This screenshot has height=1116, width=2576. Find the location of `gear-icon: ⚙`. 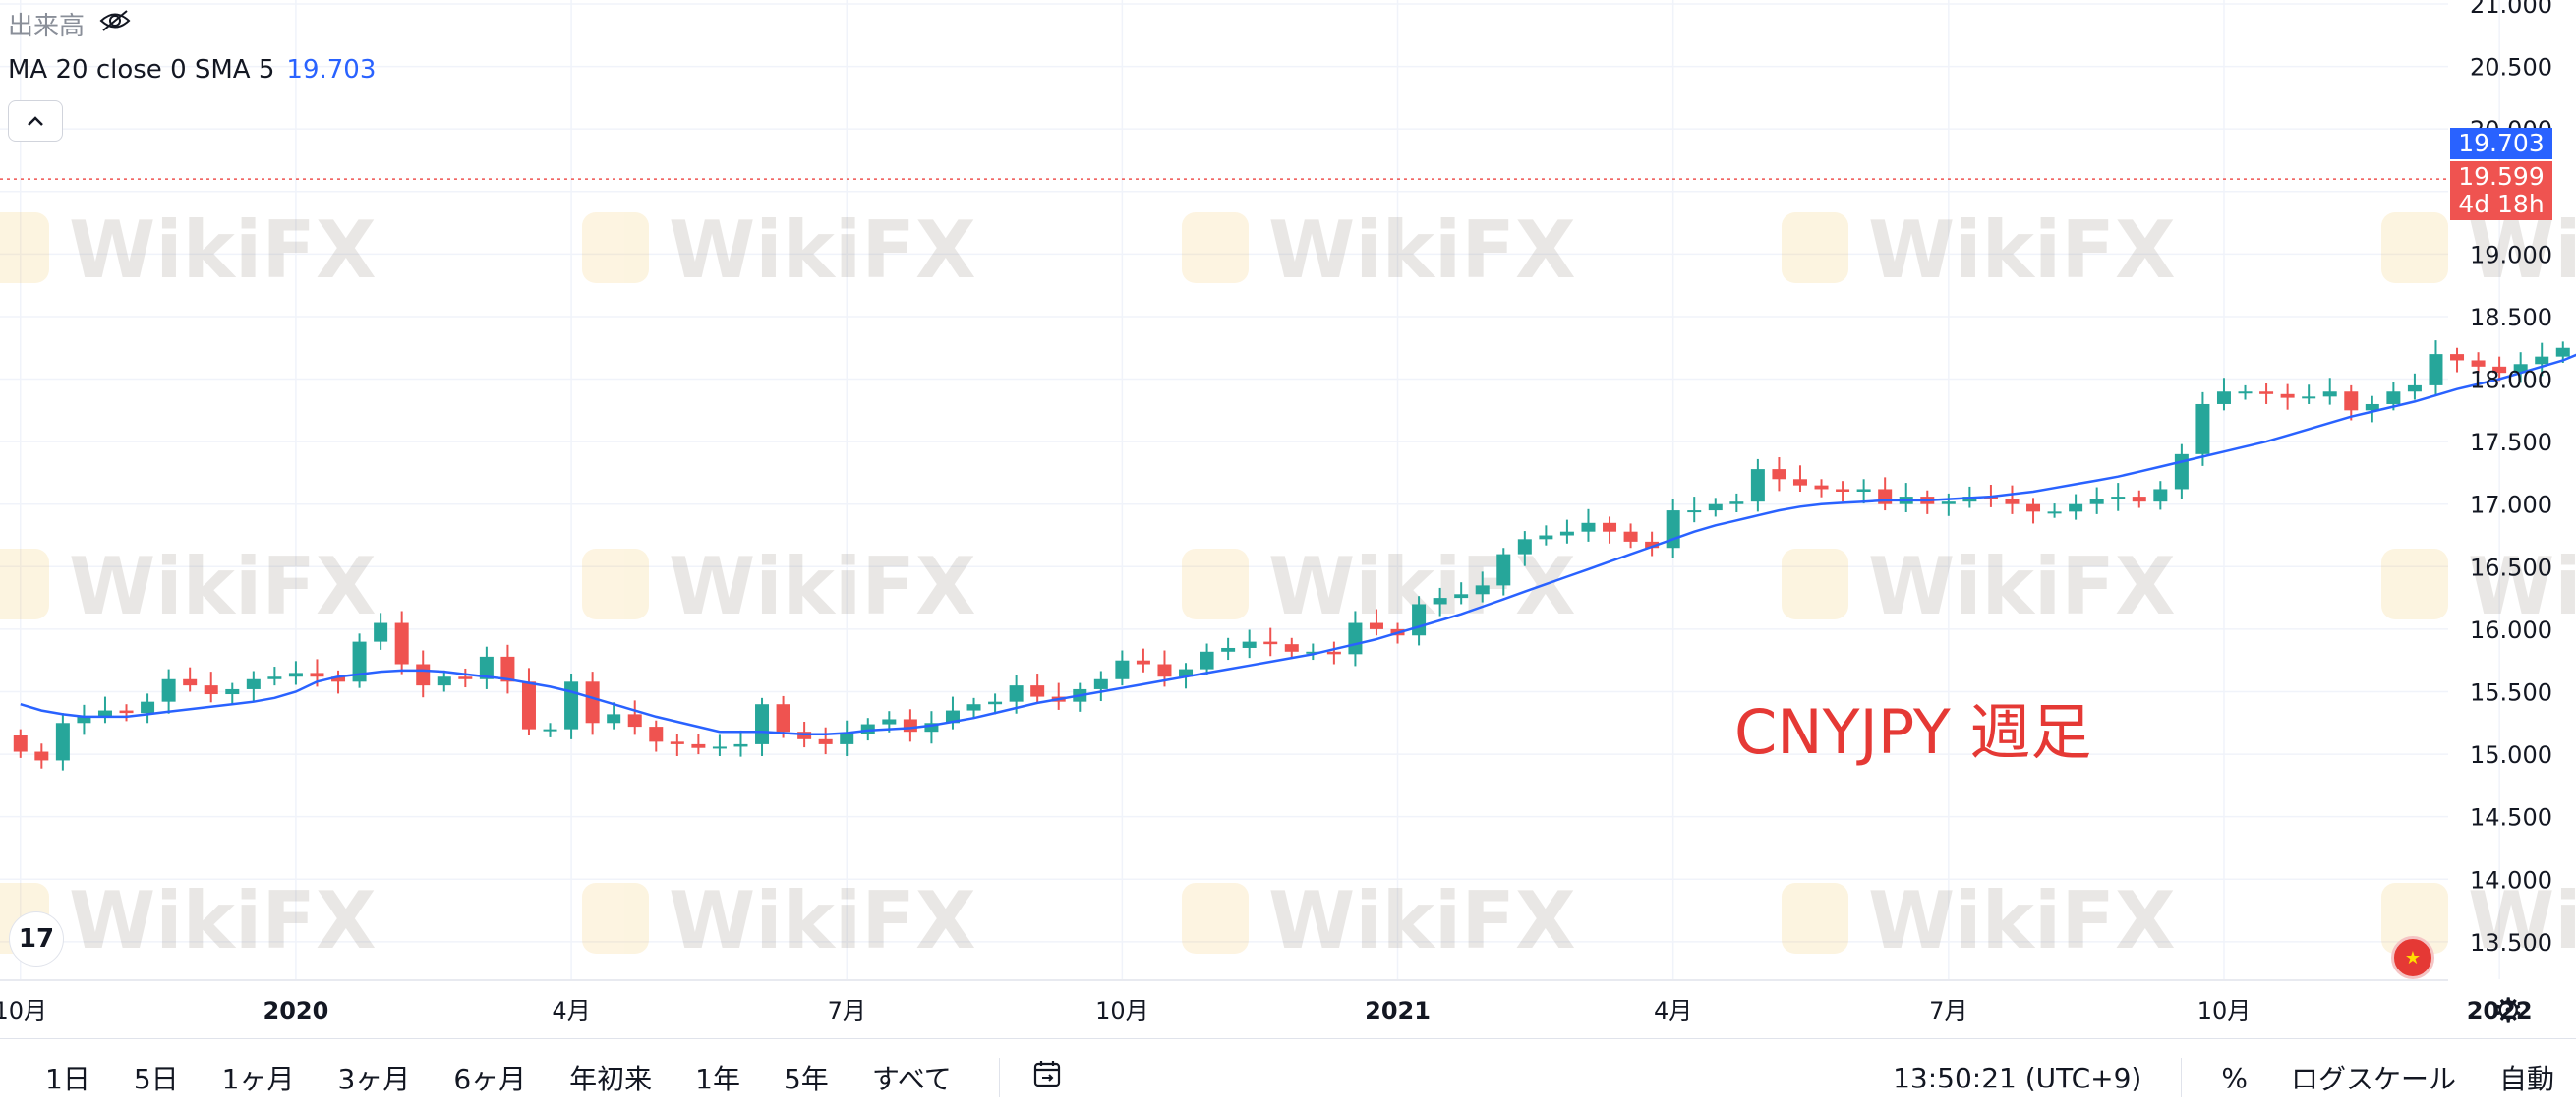

gear-icon: ⚙ is located at coordinates (2508, 1010).